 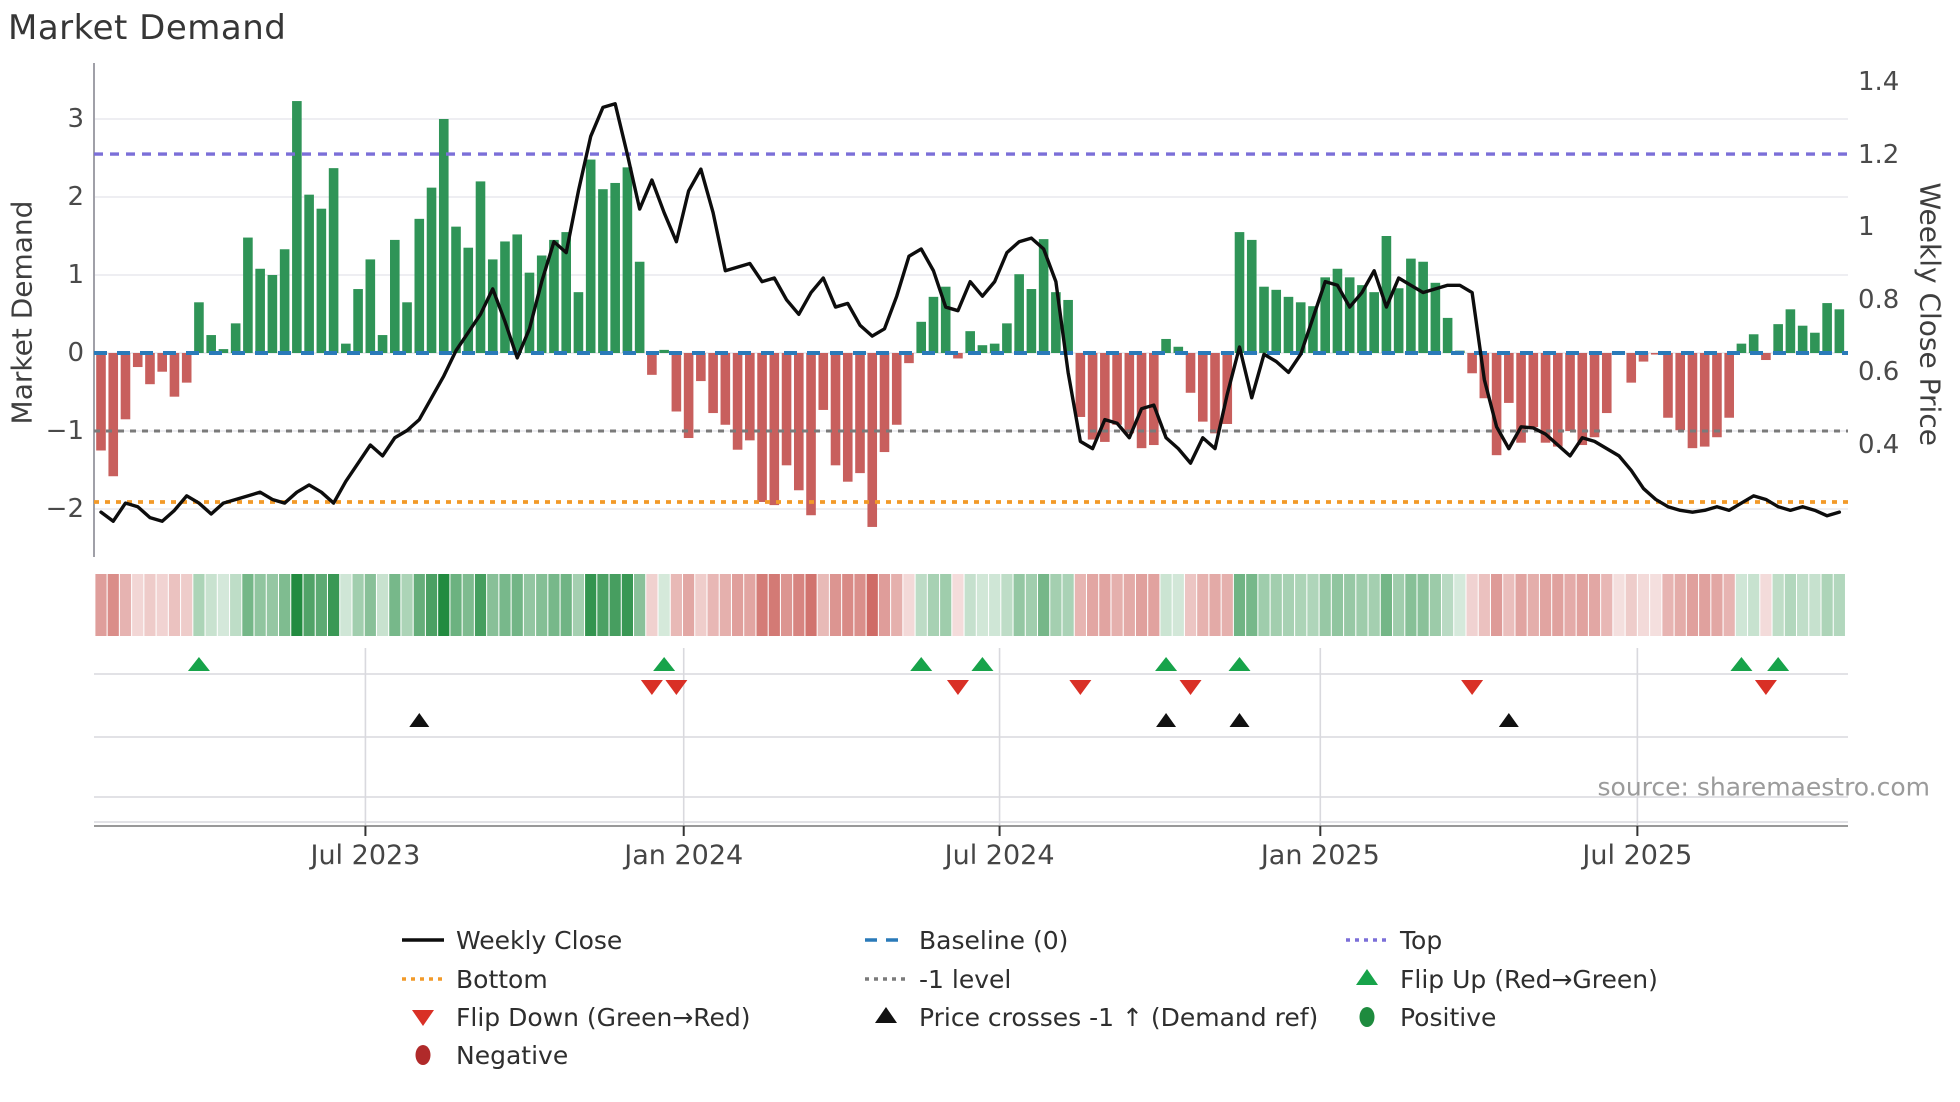 I want to click on legend-label: Price crosses -1 ↑ (Demand ref), so click(x=1119, y=1017).